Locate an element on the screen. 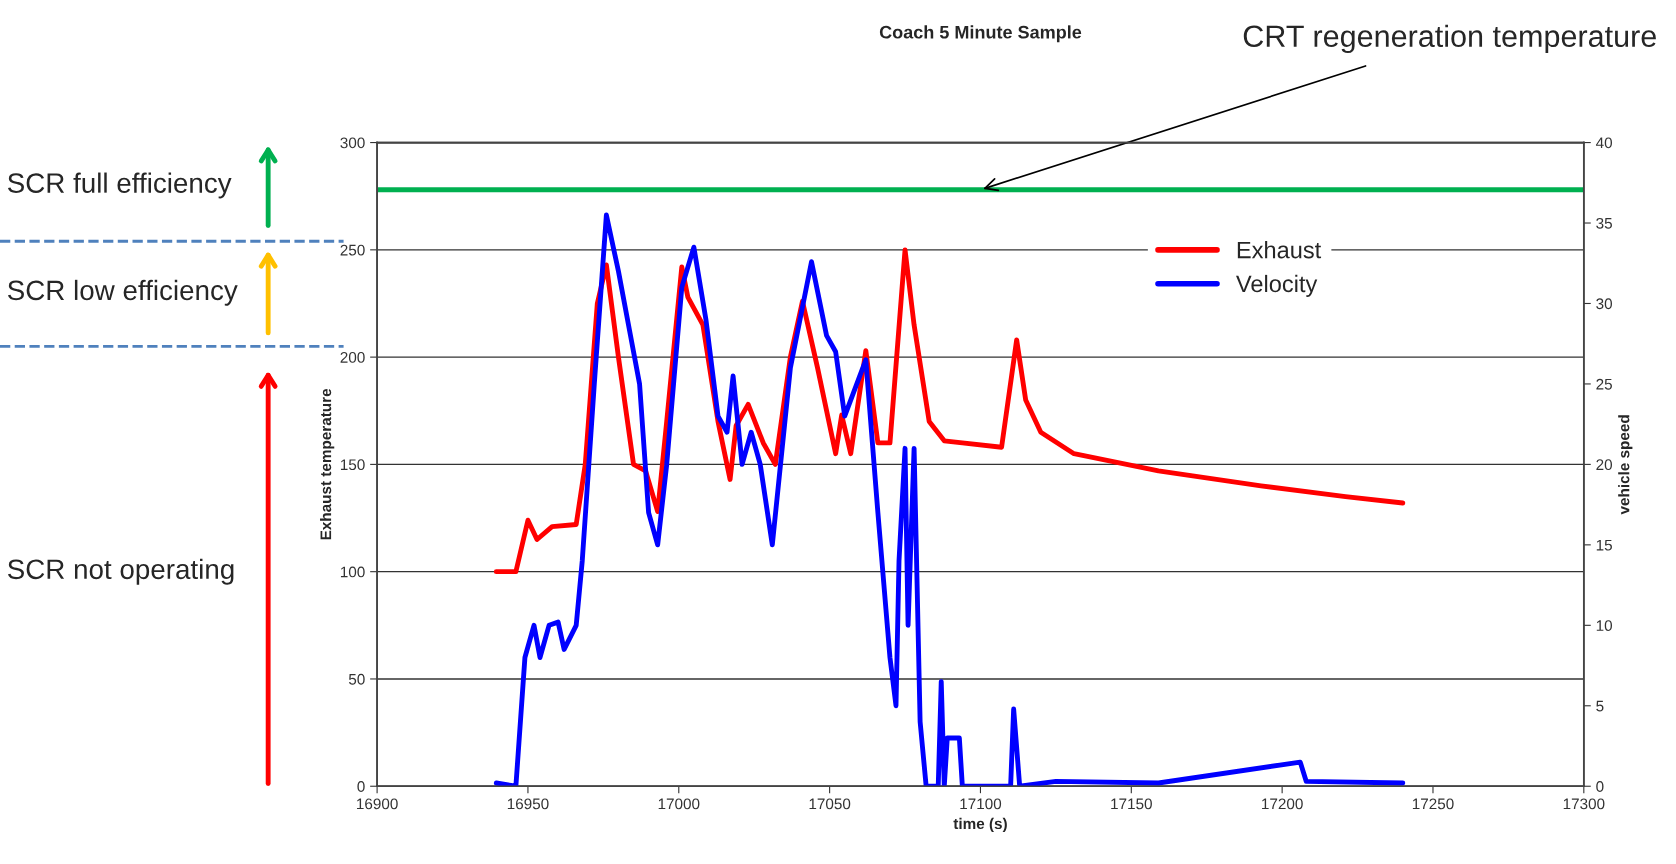  x-tick-label: 16950 is located at coordinates (528, 804).